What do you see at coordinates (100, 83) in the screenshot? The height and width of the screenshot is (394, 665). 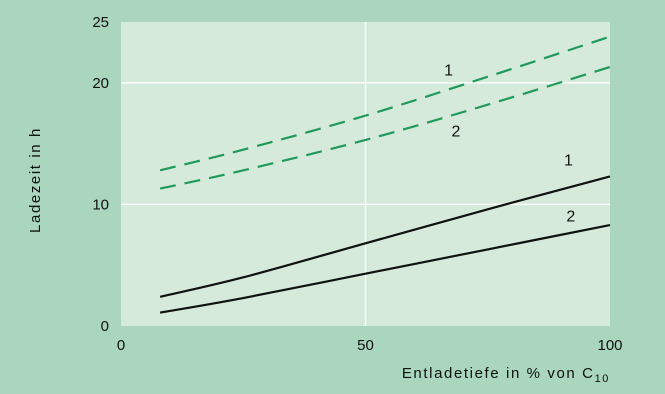 I see `y-tick-label: 20` at bounding box center [100, 83].